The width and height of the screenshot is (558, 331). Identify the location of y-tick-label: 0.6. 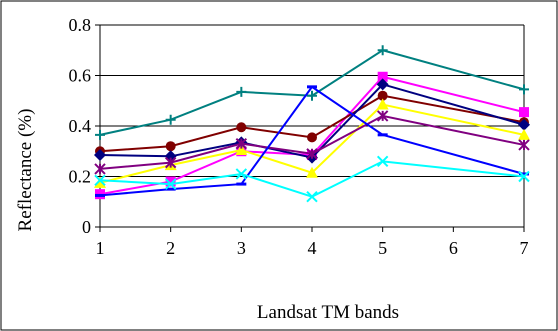
(80, 76).